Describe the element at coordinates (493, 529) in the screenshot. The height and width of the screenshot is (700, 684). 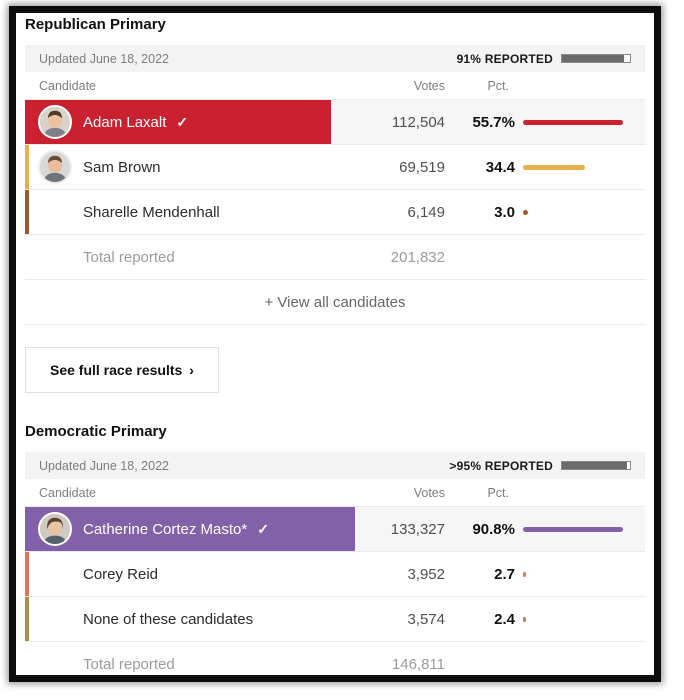
I see `pct-value: 90.8%` at that location.